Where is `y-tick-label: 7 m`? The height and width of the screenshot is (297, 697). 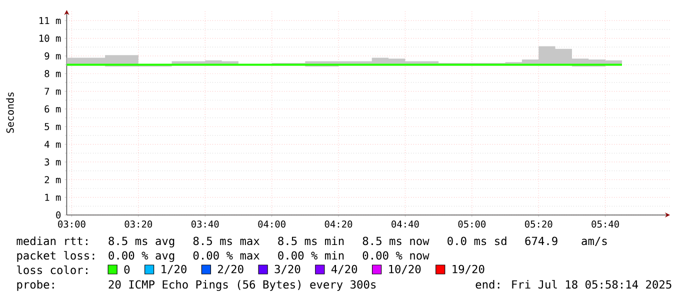
y-tick-label: 7 m is located at coordinates (52, 91).